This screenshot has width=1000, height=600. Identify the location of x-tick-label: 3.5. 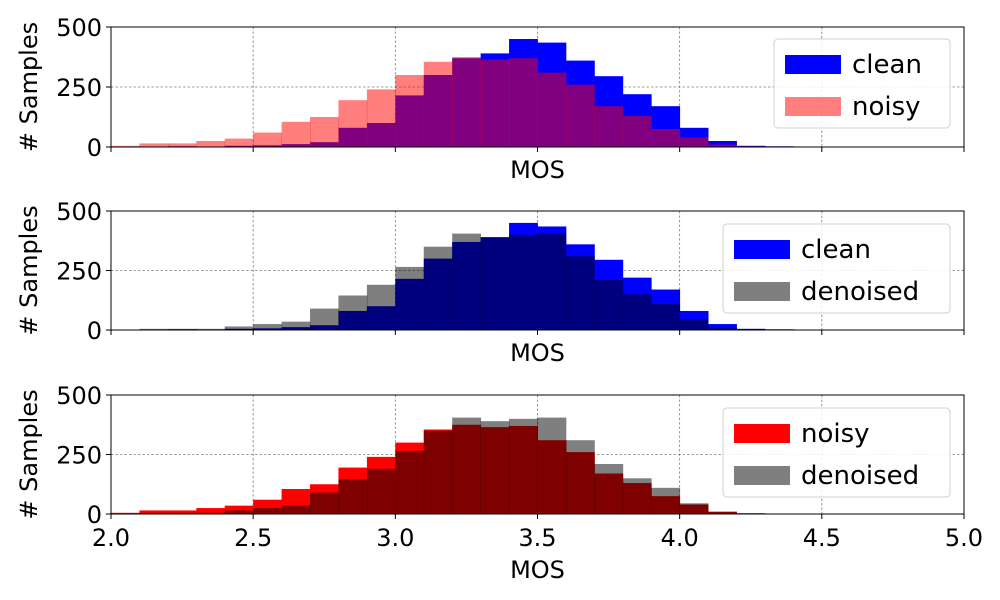
(537, 538).